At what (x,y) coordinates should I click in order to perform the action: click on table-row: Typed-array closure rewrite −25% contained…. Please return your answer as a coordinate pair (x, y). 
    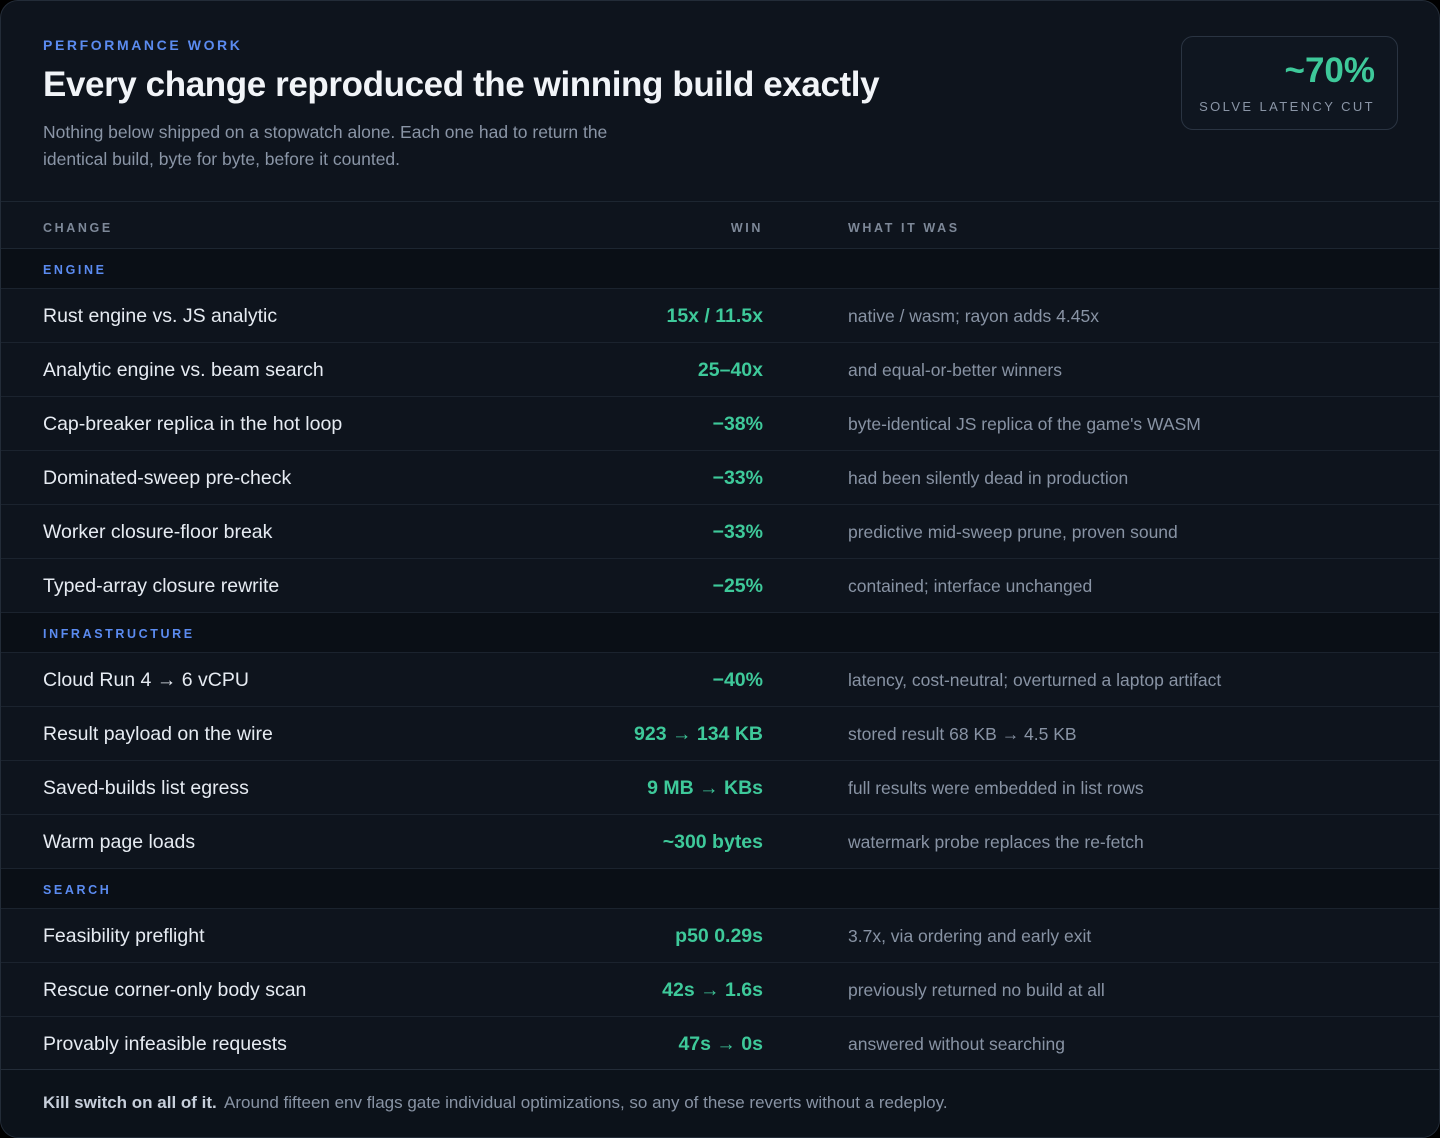
    Looking at the image, I should click on (720, 586).